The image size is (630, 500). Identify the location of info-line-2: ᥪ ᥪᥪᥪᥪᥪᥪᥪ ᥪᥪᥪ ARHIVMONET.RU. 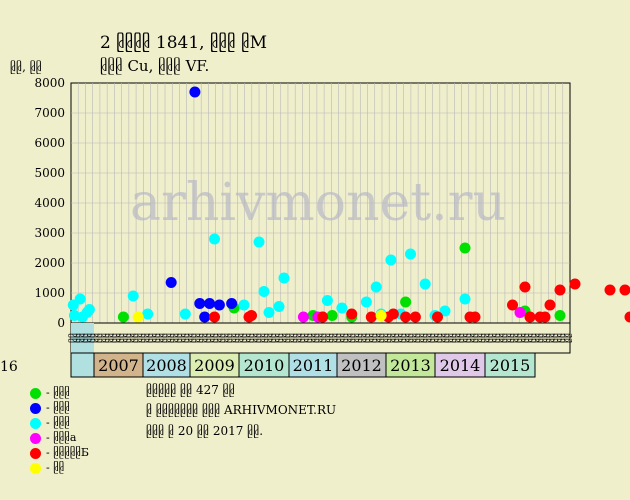
(241, 410).